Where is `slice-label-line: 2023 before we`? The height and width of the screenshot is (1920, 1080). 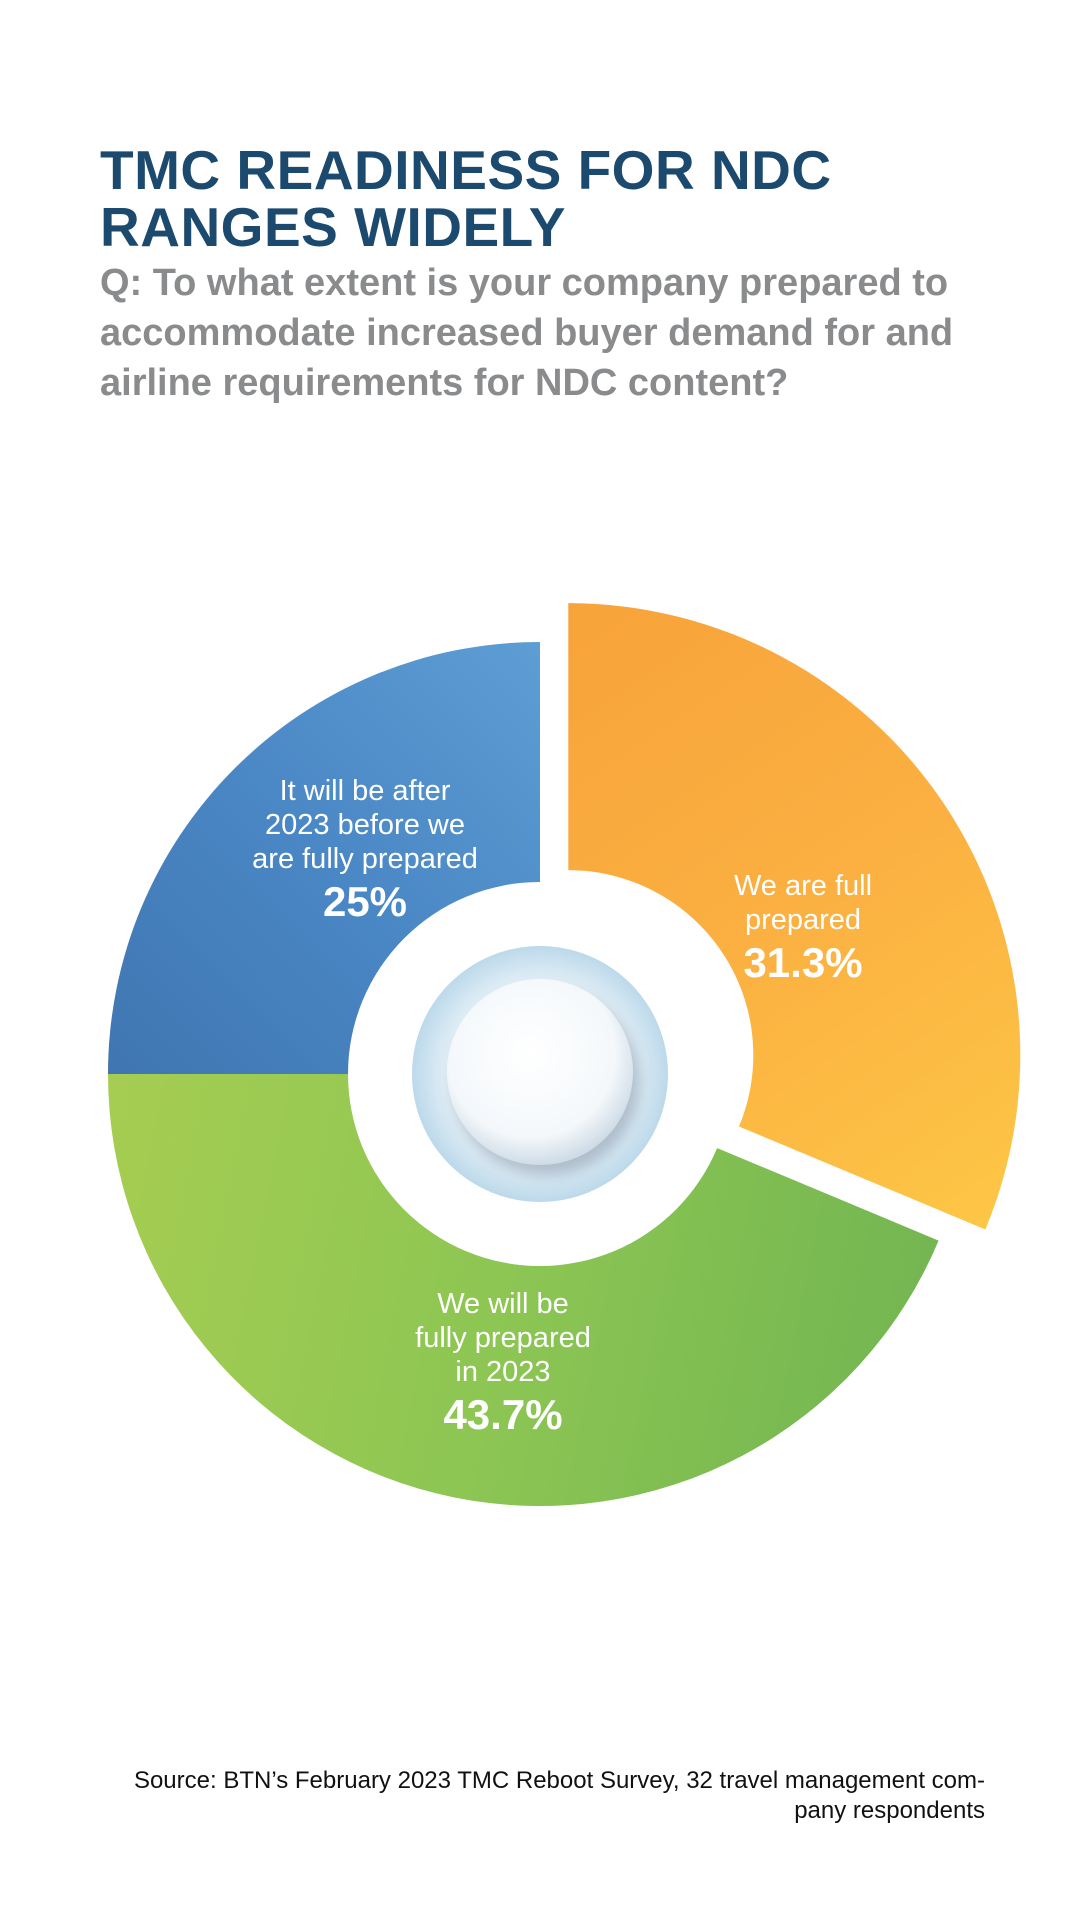 slice-label-line: 2023 before we is located at coordinates (365, 825).